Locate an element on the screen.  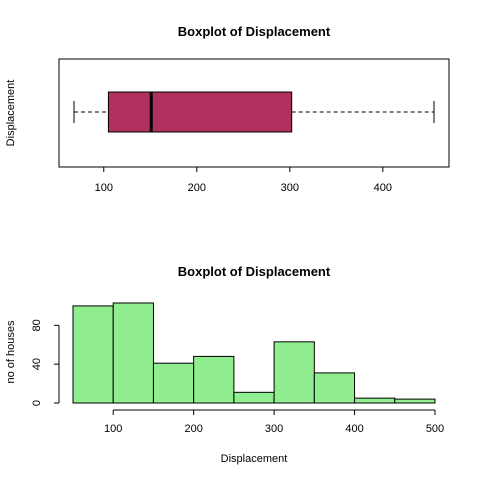
histogram-x-tick-label: 400 is located at coordinates (354, 429).